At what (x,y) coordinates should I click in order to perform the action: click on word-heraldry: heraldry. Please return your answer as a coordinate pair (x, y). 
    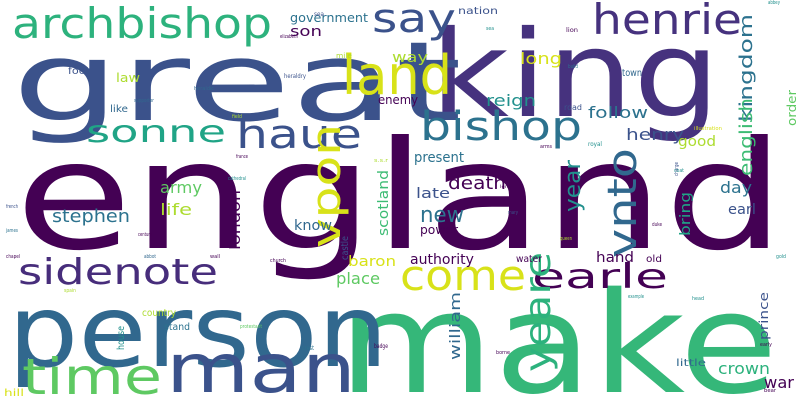
    Looking at the image, I should click on (295, 76).